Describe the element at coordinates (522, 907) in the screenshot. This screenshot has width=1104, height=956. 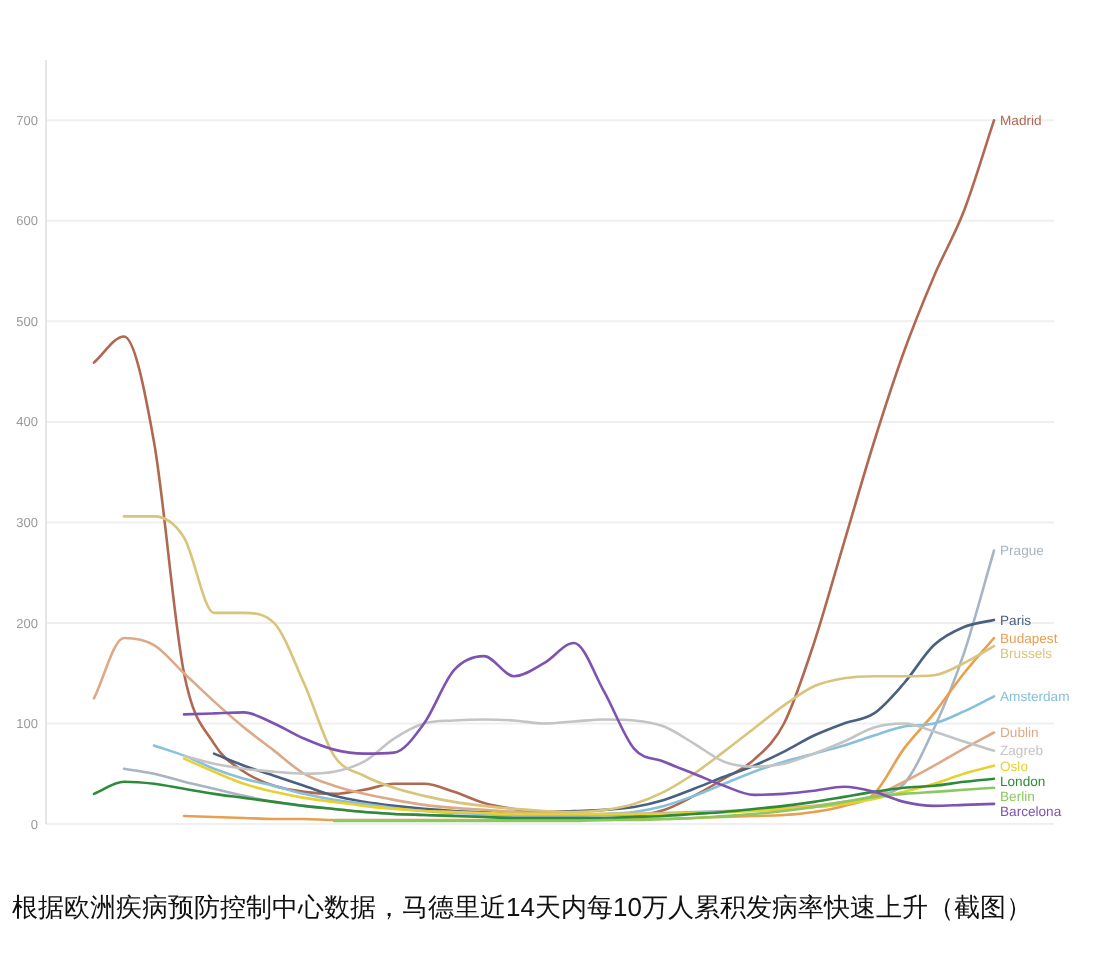
I see `text: 根据欧洲疾病预防控制中心数据，马德里近14天内每10万人累积发病率快速上升（截图）` at that location.